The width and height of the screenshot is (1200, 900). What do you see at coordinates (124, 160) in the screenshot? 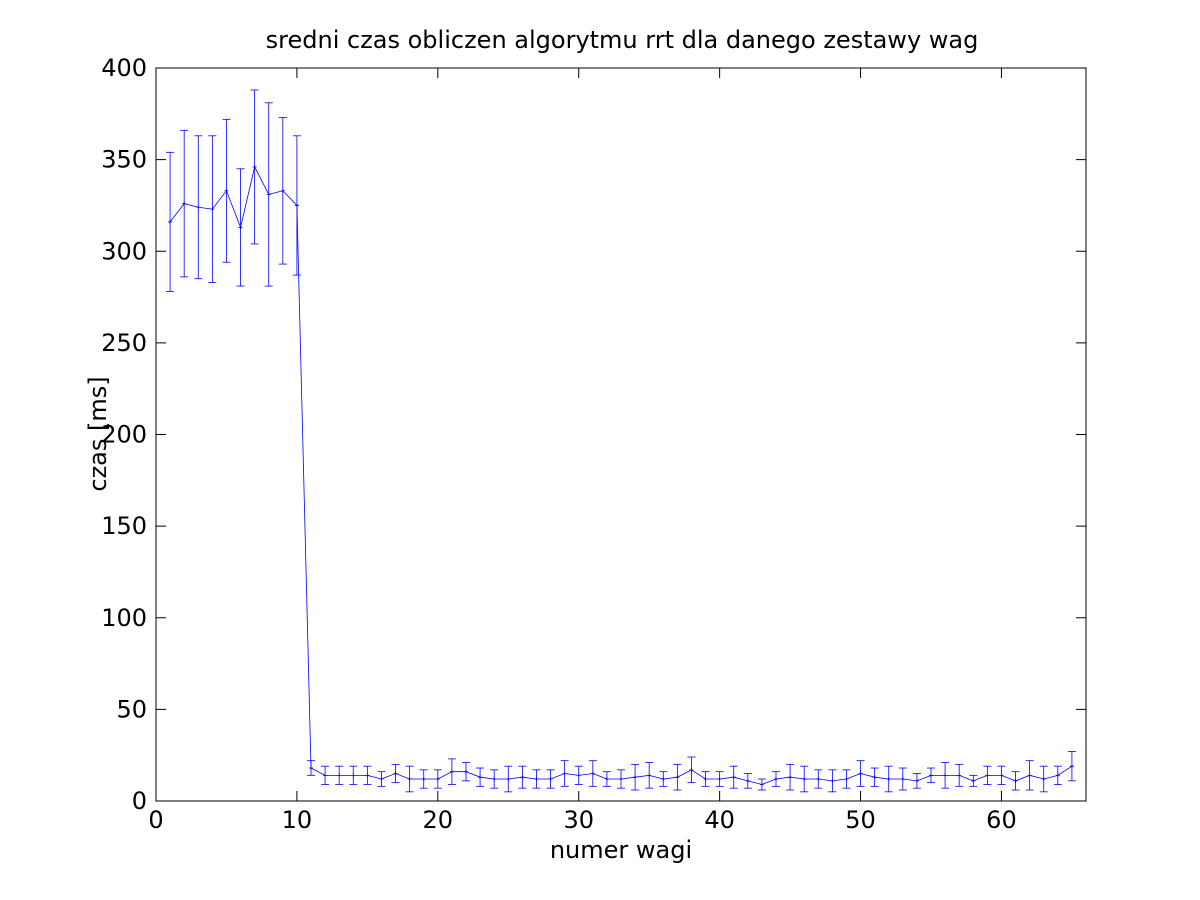
I see `y-tick-label: 350` at bounding box center [124, 160].